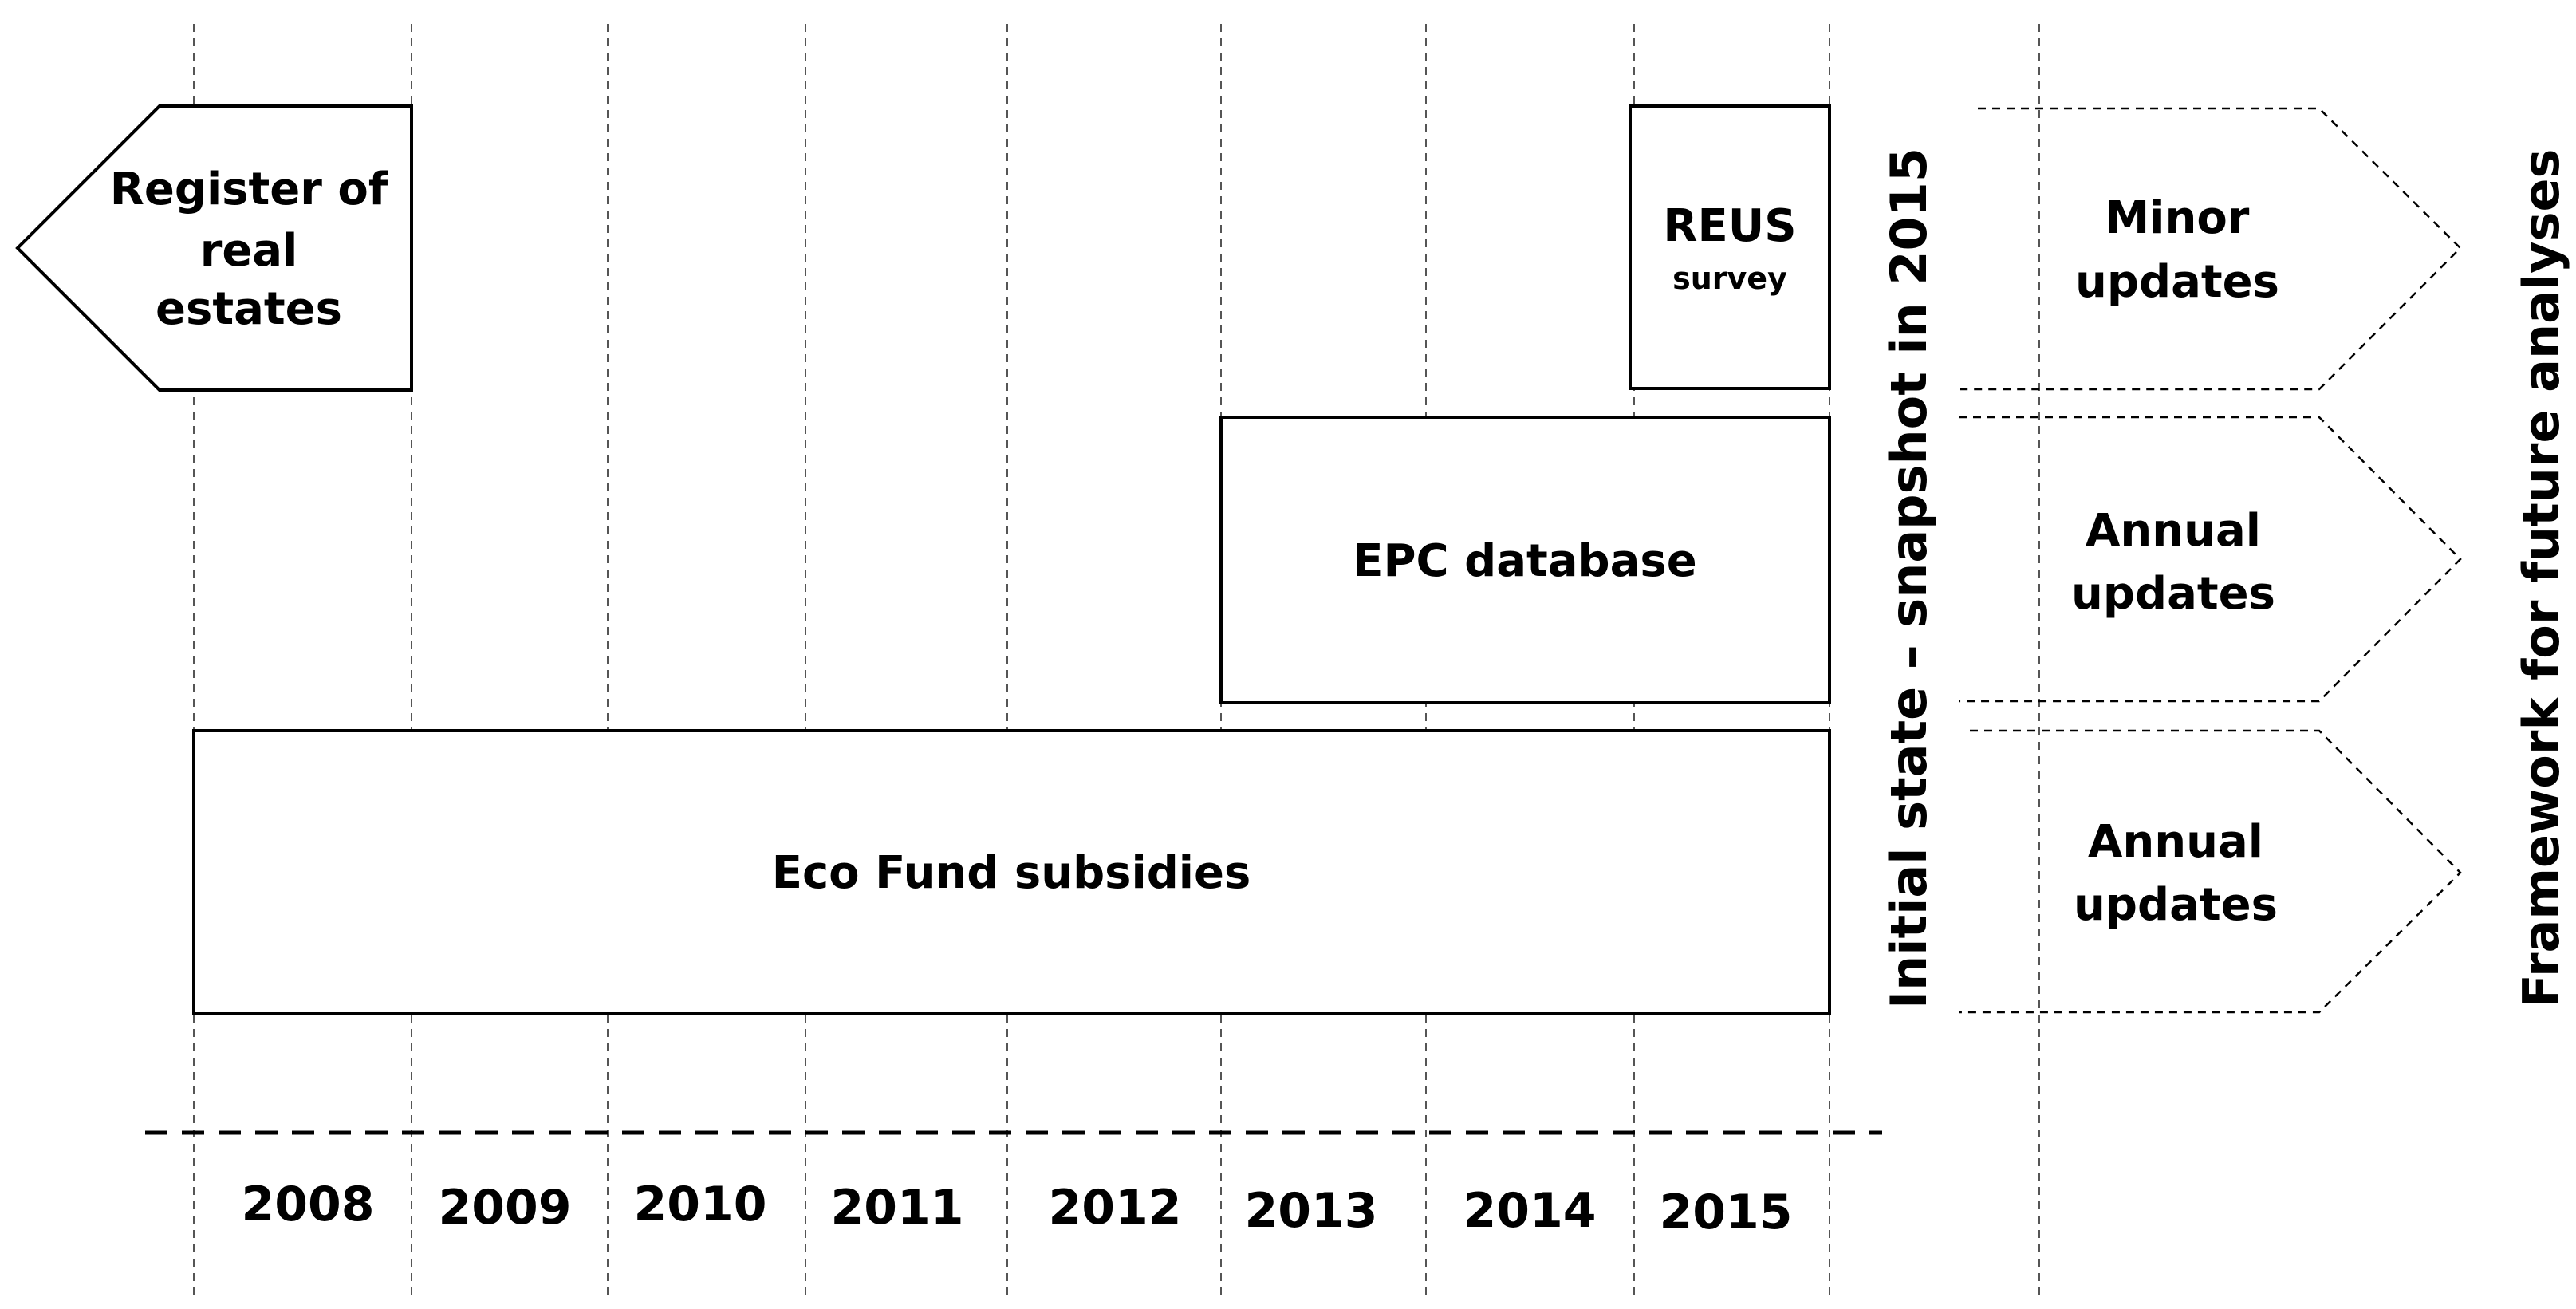  I want to click on initial-state-label: Initial state – snapshot in 2015, so click(1909, 578).